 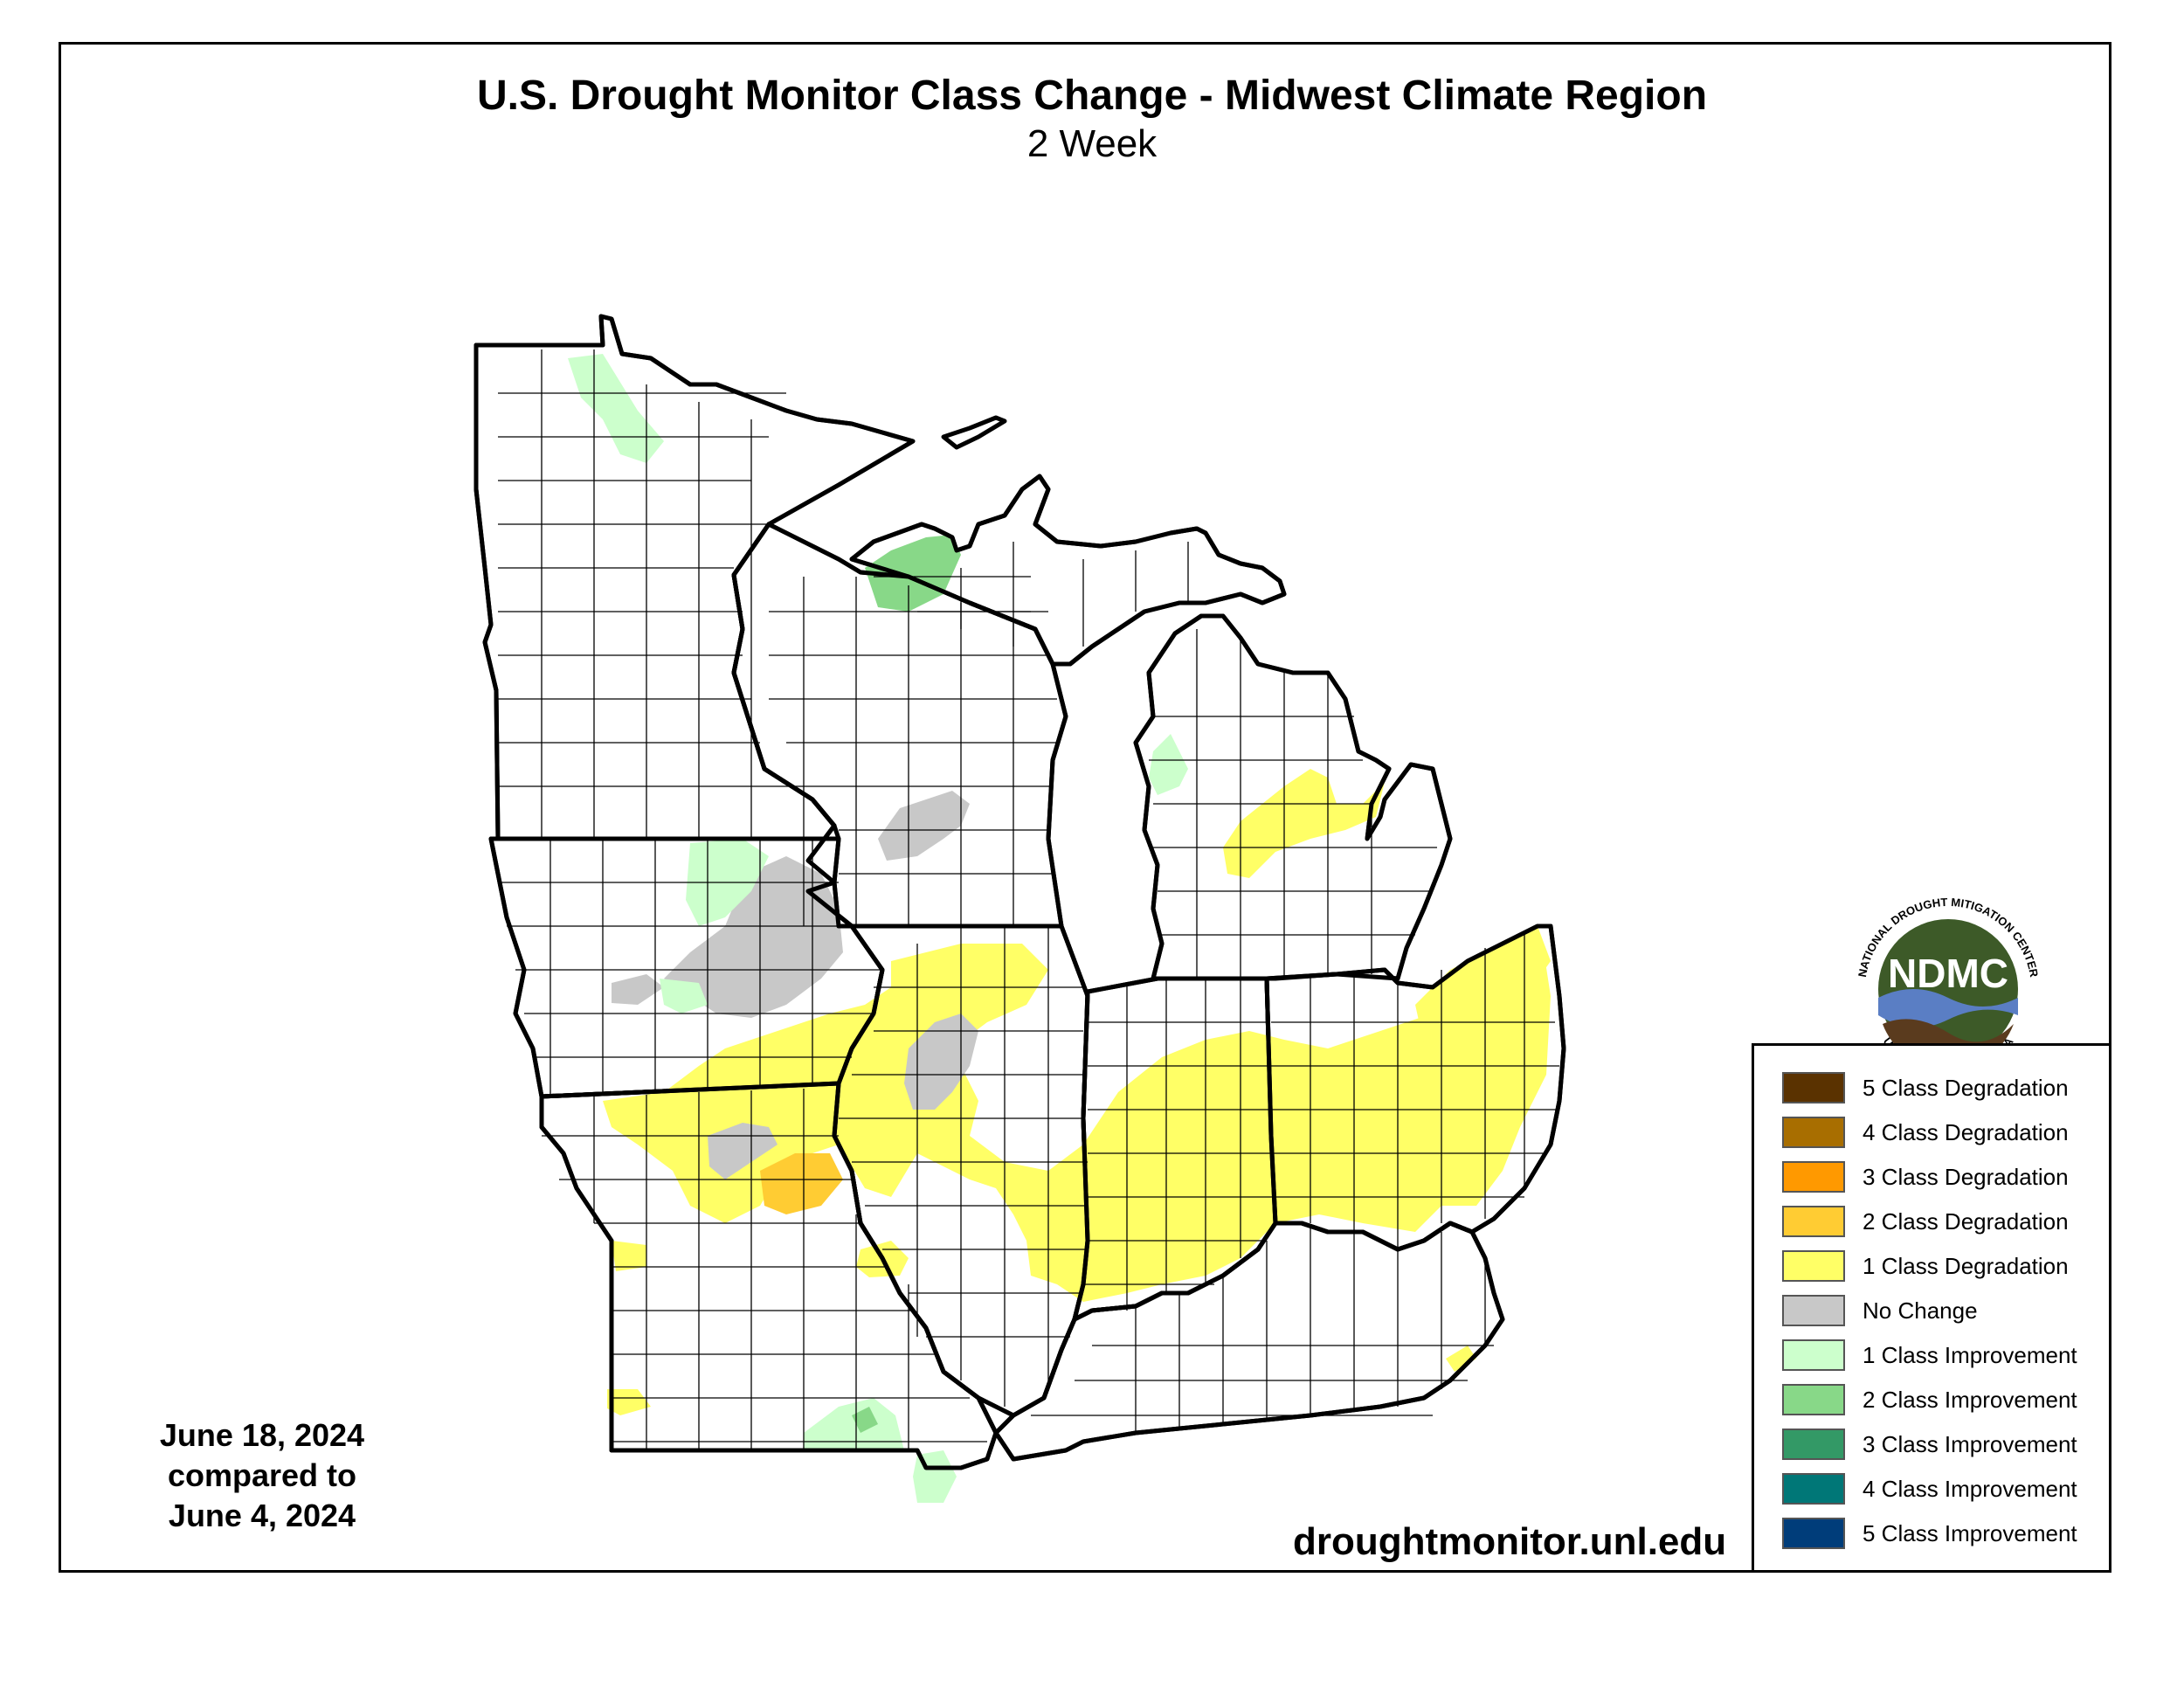 I want to click on area-1-class-degradation-s-mo, so click(x=629, y=1402).